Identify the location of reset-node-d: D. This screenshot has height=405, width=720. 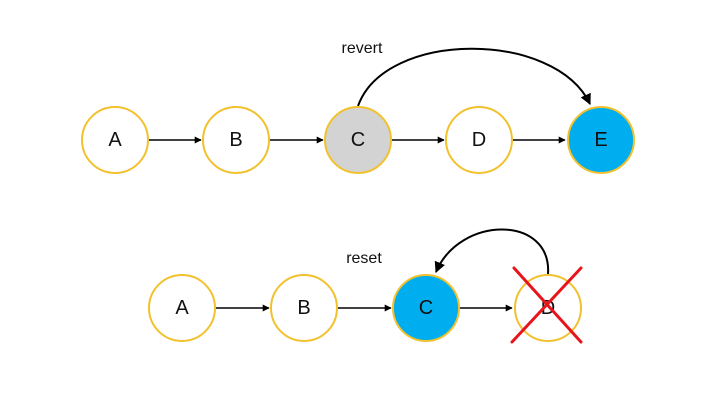
(546, 305).